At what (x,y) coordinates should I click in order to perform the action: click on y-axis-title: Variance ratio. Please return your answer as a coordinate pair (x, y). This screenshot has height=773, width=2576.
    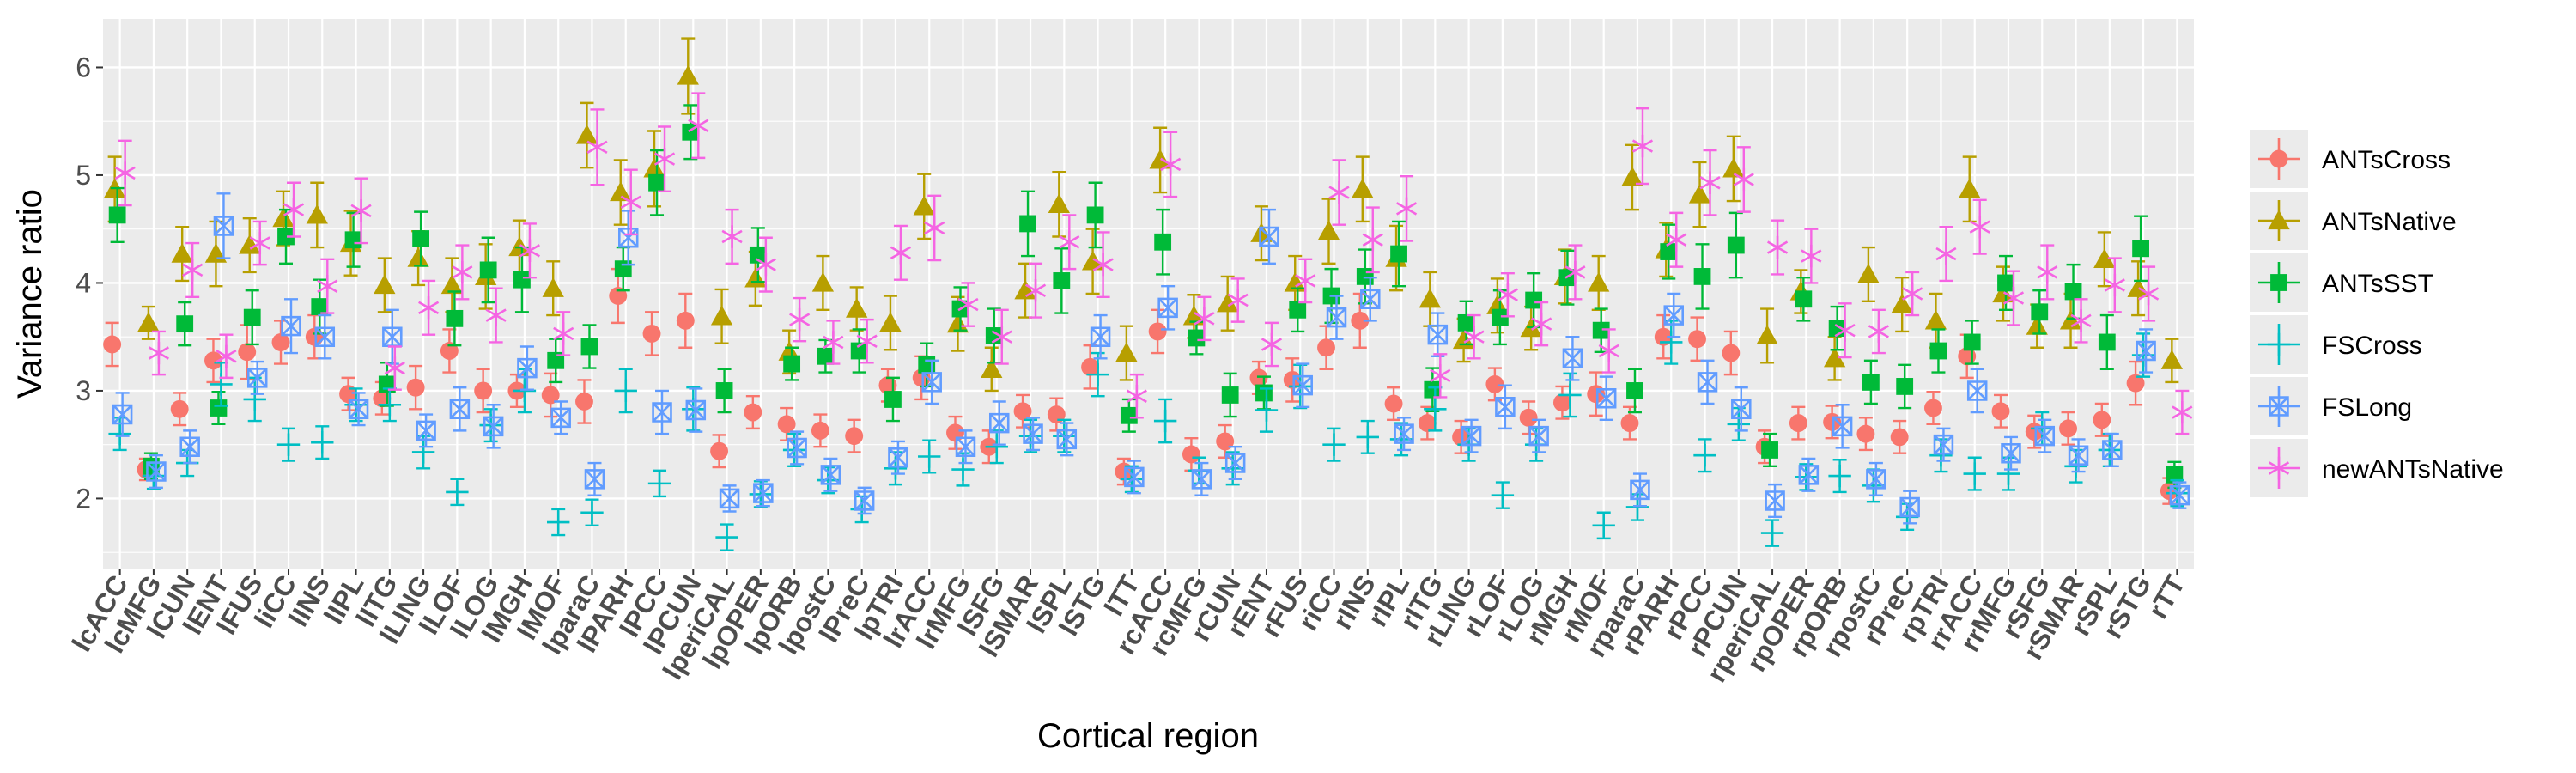
    Looking at the image, I should click on (30, 294).